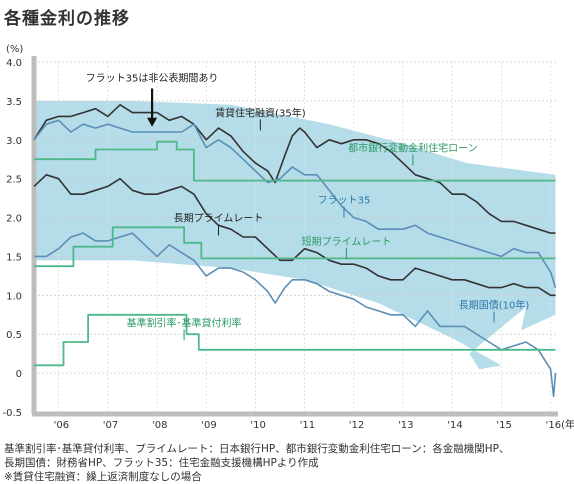  Describe the element at coordinates (260, 112) in the screenshot. I see `series-label: 賃貸住宅融資(35年)` at that location.